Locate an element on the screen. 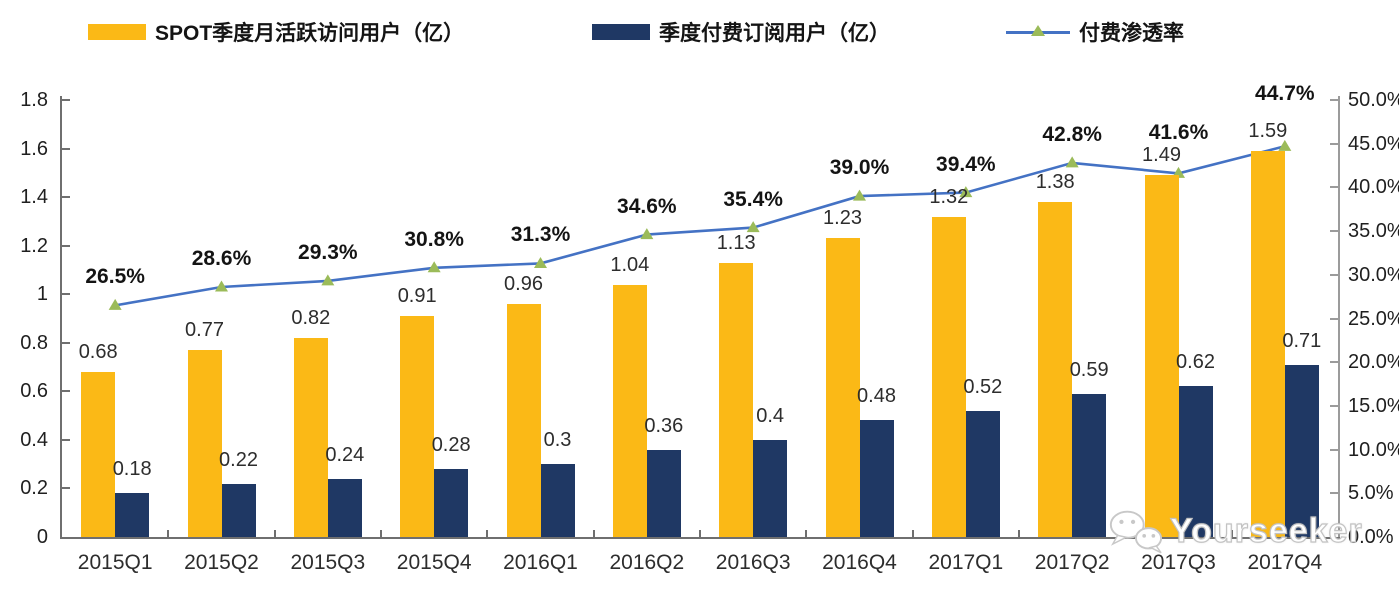 Image resolution: width=1399 pixels, height=596 pixels. line-swatch-marker-icon is located at coordinates (1038, 30).